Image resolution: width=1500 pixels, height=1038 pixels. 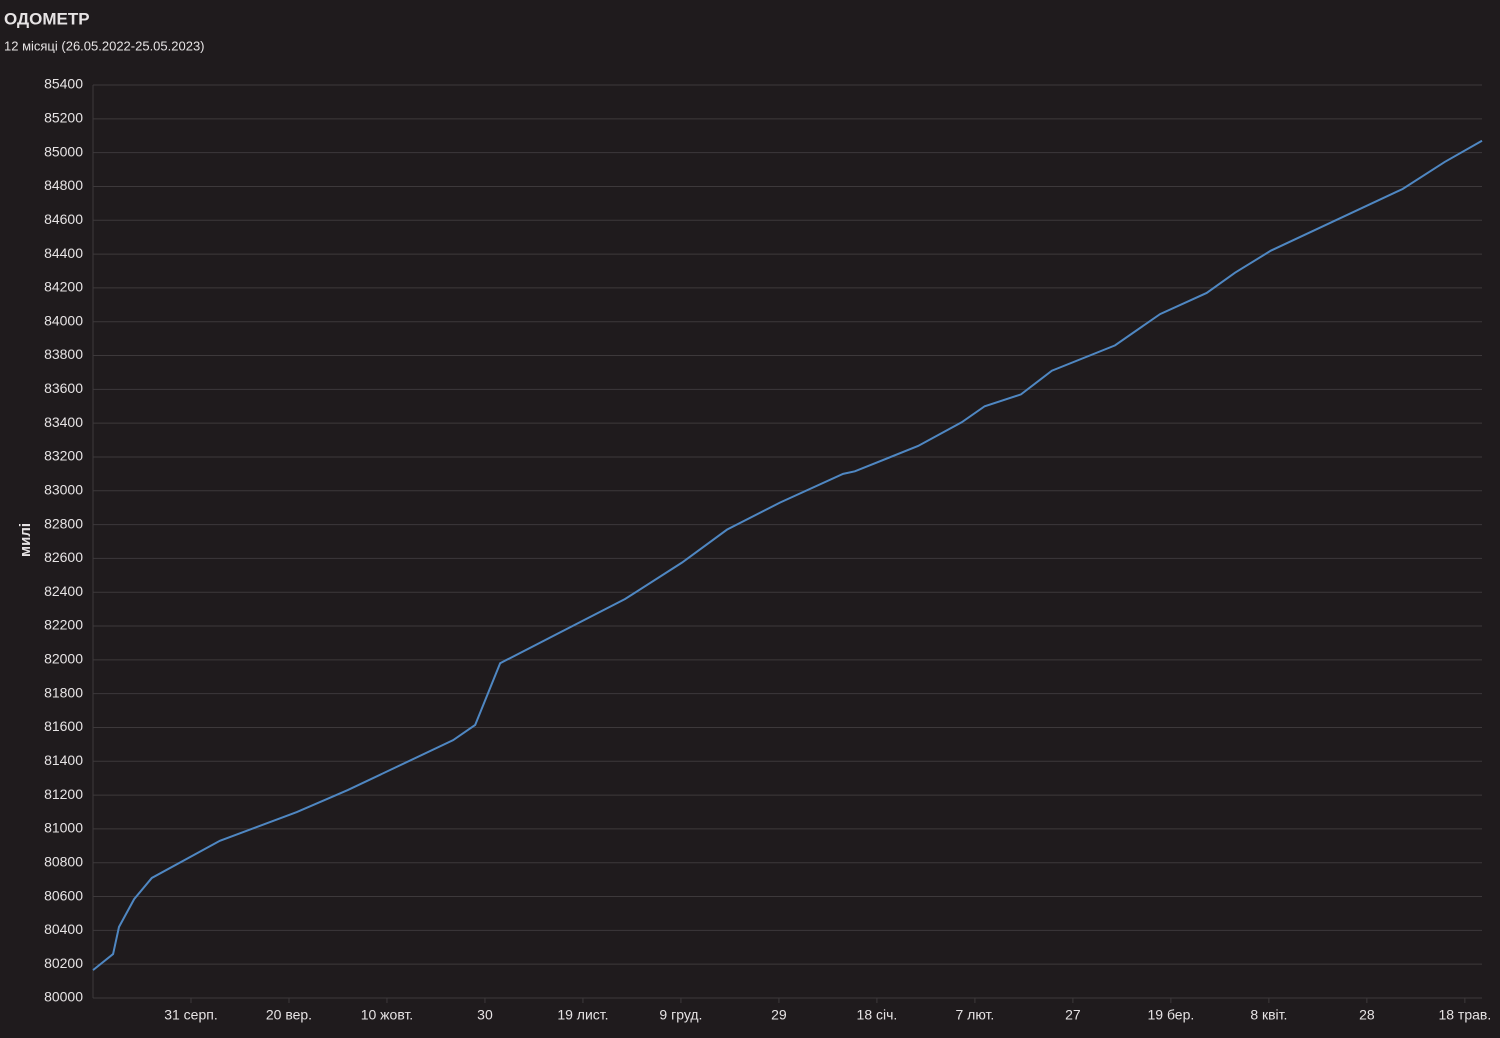 I want to click on y-tick-label: 80600, so click(x=63, y=895).